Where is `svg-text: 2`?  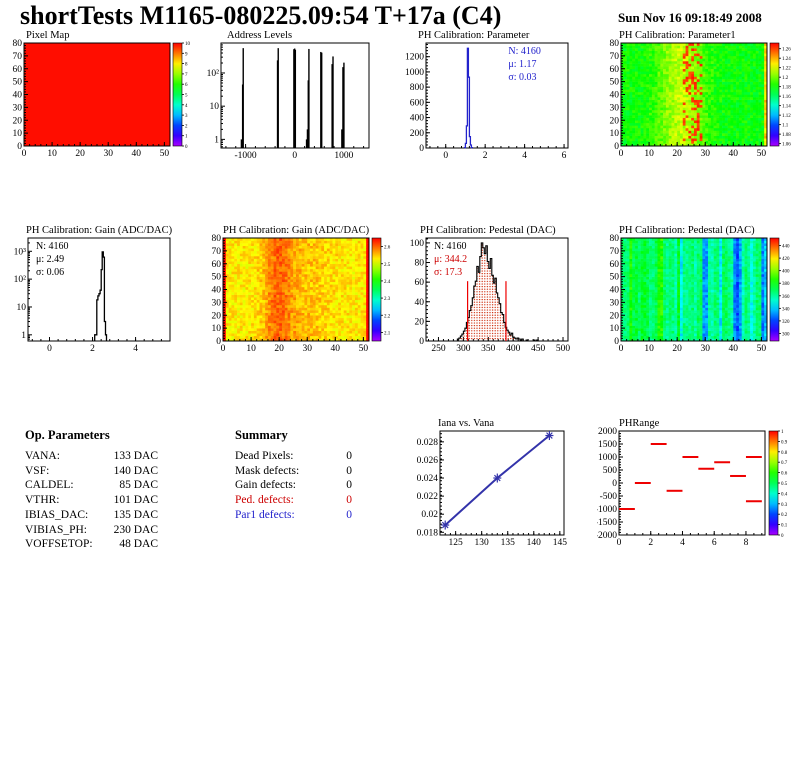 svg-text: 2 is located at coordinates (92, 349).